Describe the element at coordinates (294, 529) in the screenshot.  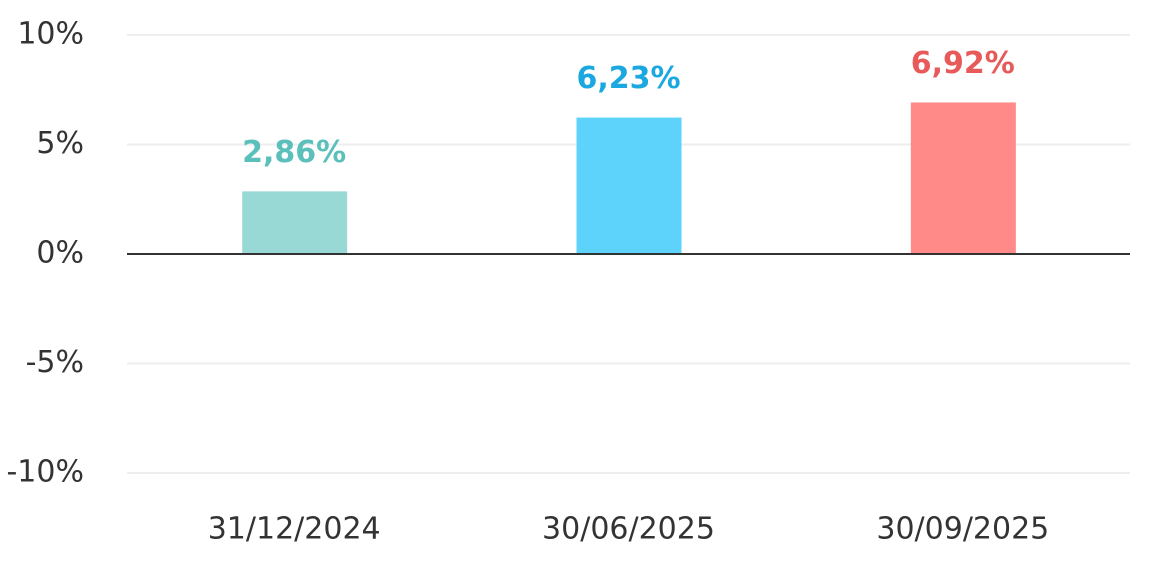
I see `x-tick-label: 31/12/2024` at that location.